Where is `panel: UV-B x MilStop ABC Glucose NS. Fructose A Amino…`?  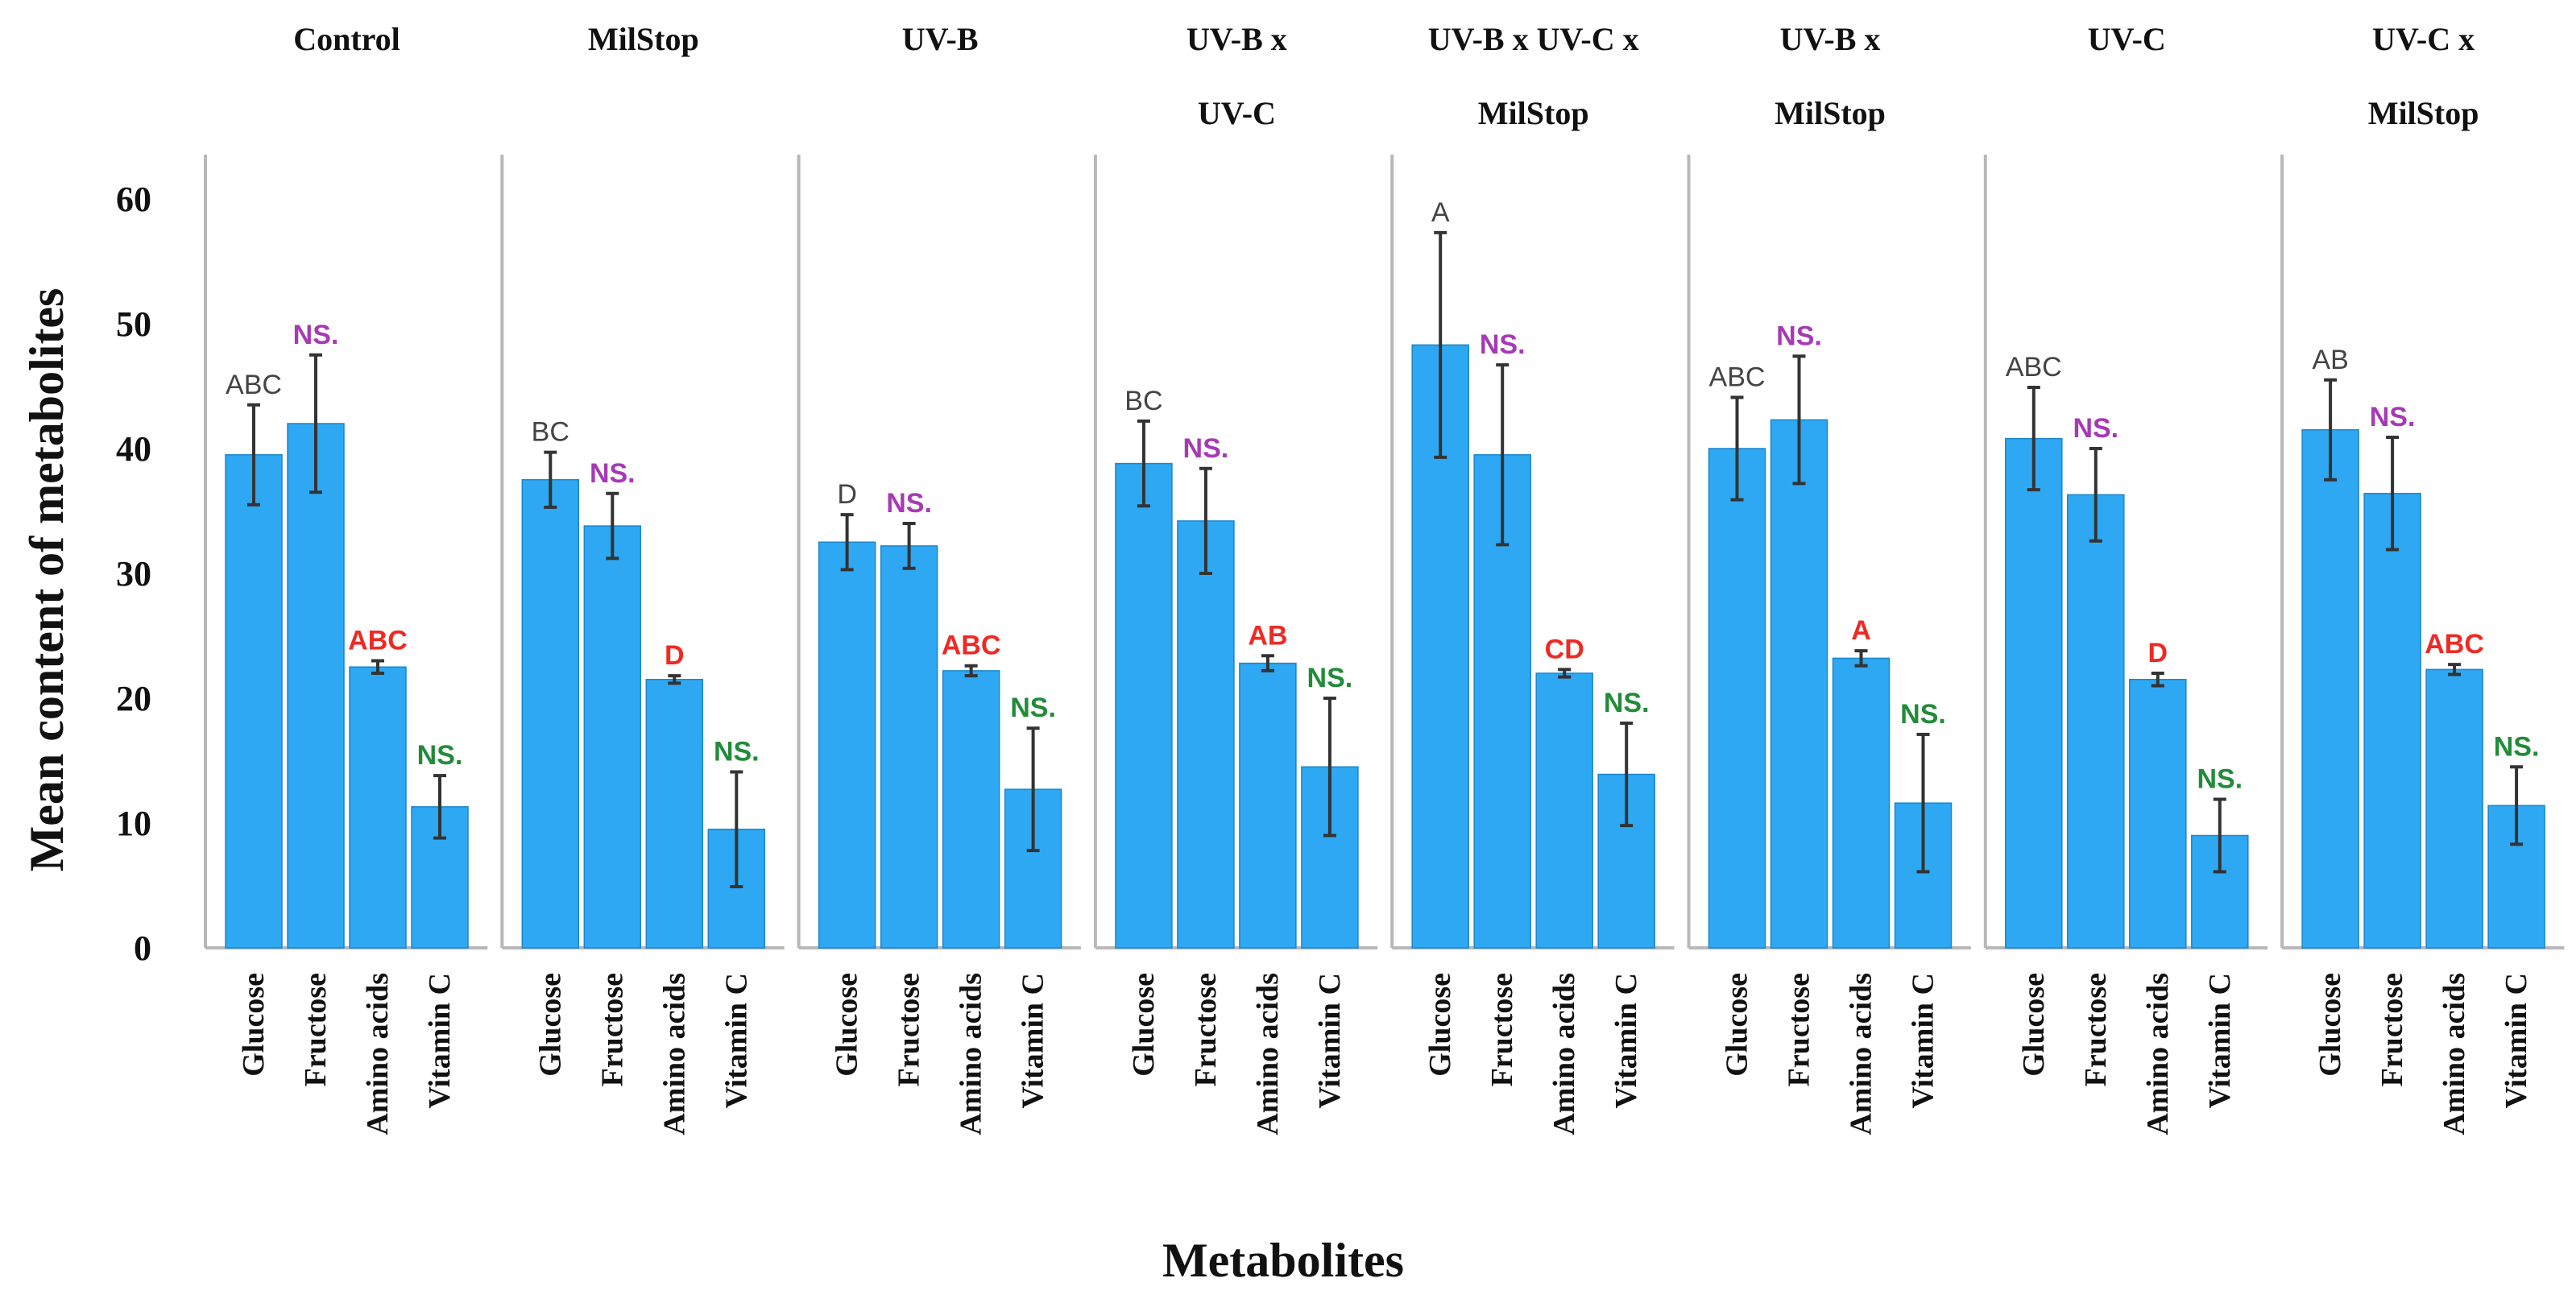
panel: UV-B x MilStop ABC Glucose NS. Fructose A Amino… is located at coordinates (1829, 578).